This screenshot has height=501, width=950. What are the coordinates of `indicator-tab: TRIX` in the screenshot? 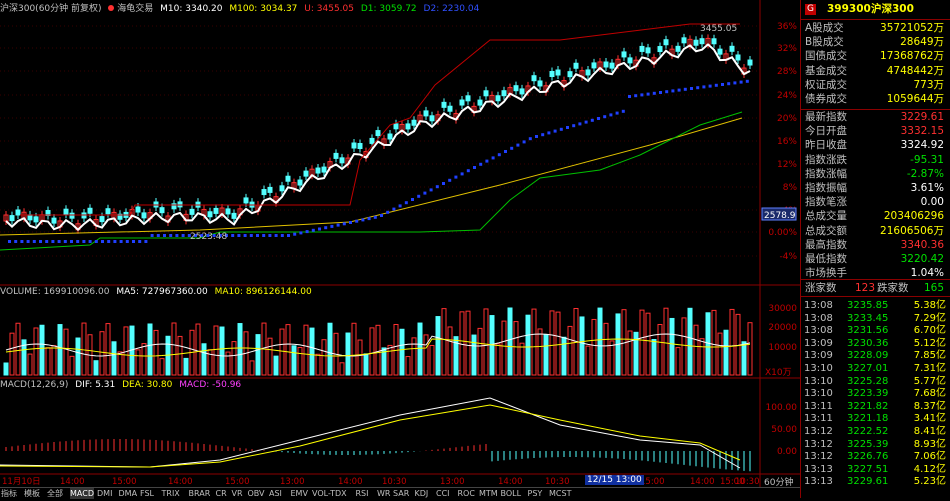 It's located at (170, 493).